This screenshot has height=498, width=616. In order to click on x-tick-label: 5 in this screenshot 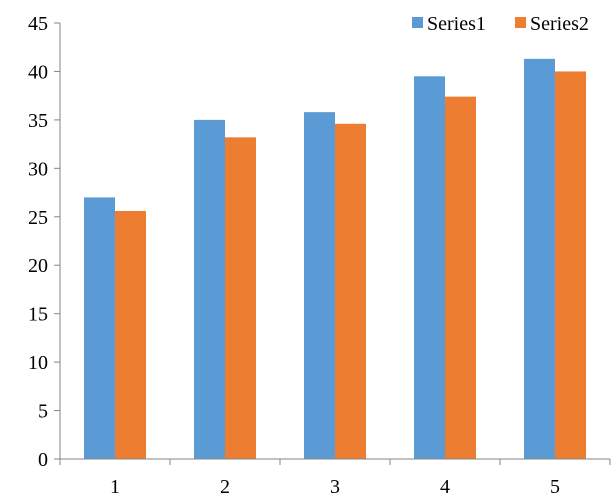, I will do `click(555, 487)`.